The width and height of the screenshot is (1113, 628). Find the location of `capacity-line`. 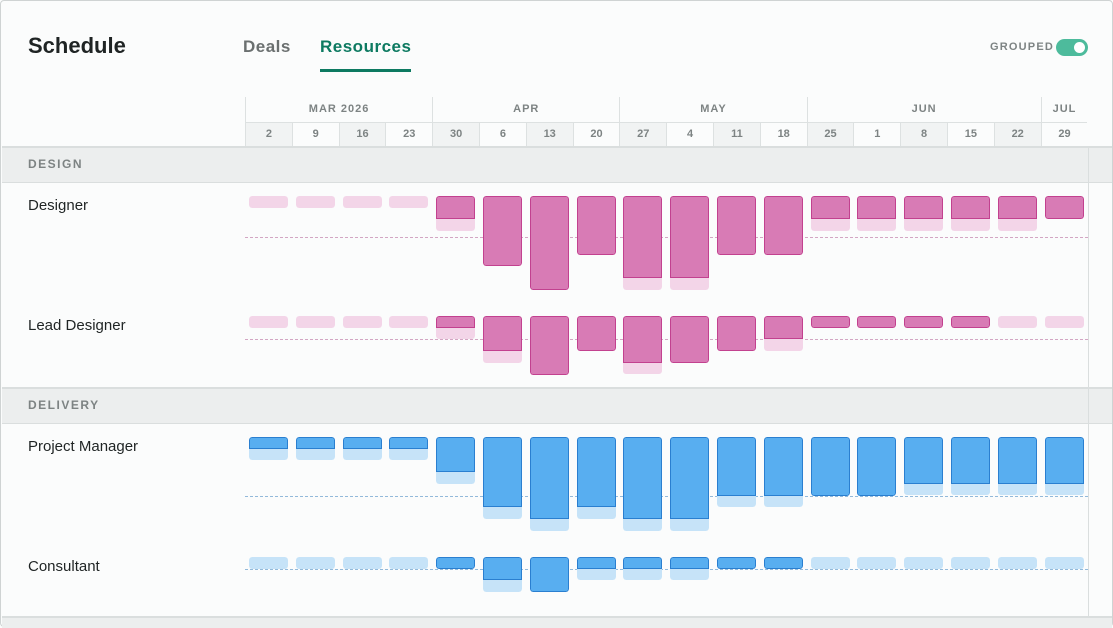

capacity-line is located at coordinates (666, 340).